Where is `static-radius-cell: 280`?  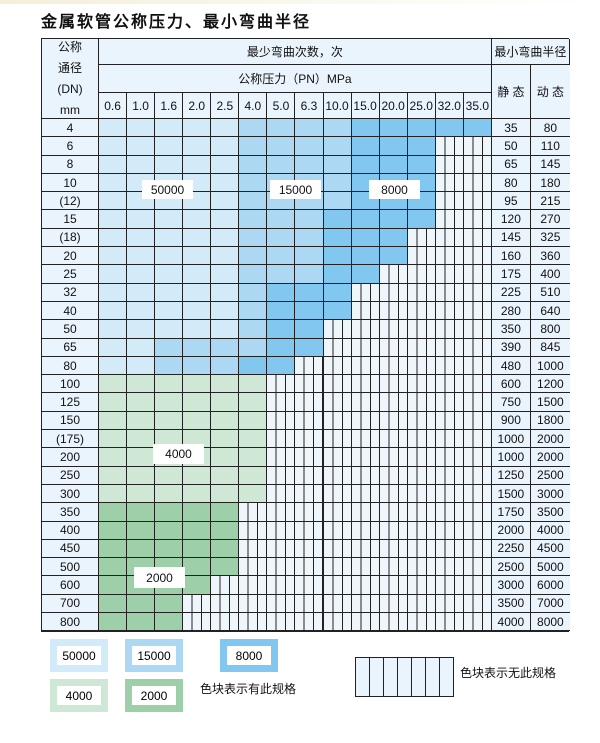 static-radius-cell: 280 is located at coordinates (511, 311).